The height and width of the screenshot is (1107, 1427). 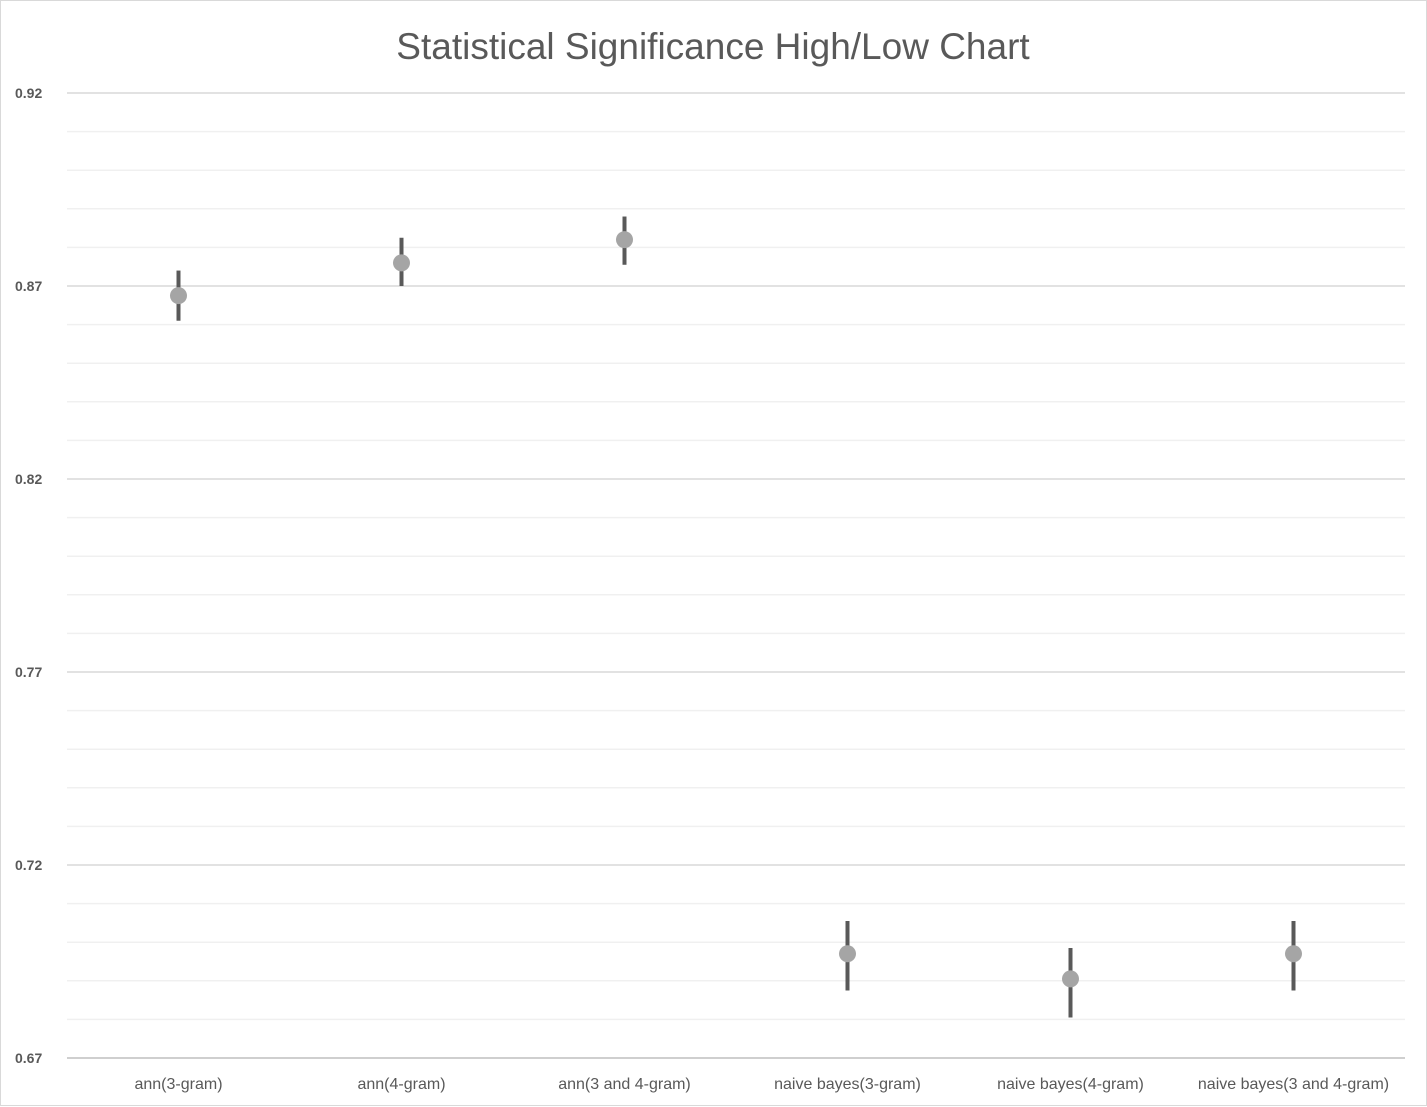 What do you see at coordinates (28, 479) in the screenshot?
I see `y-tick-label: 0.82` at bounding box center [28, 479].